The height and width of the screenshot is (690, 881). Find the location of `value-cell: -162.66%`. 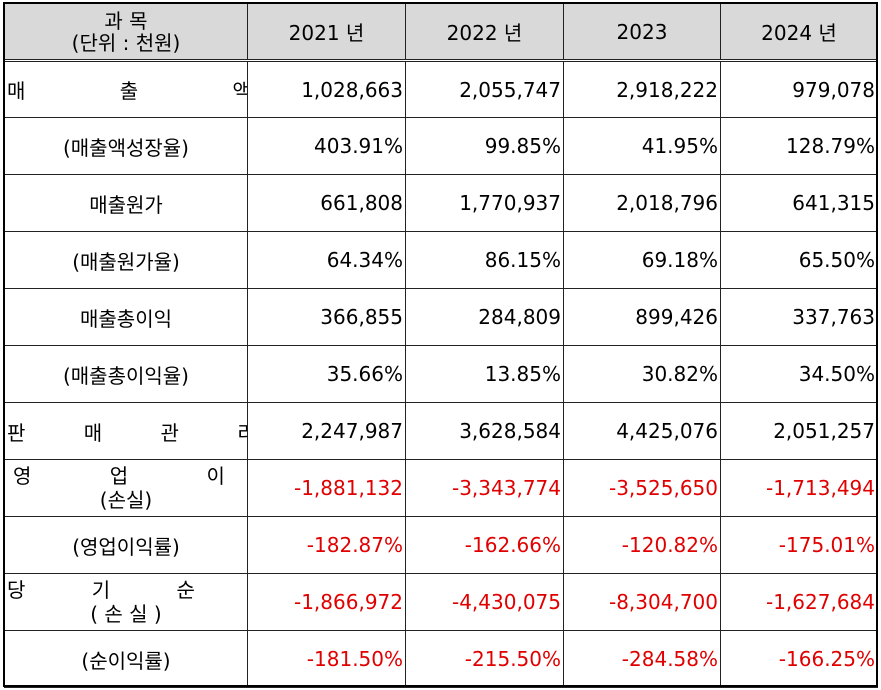

value-cell: -162.66% is located at coordinates (484, 545).